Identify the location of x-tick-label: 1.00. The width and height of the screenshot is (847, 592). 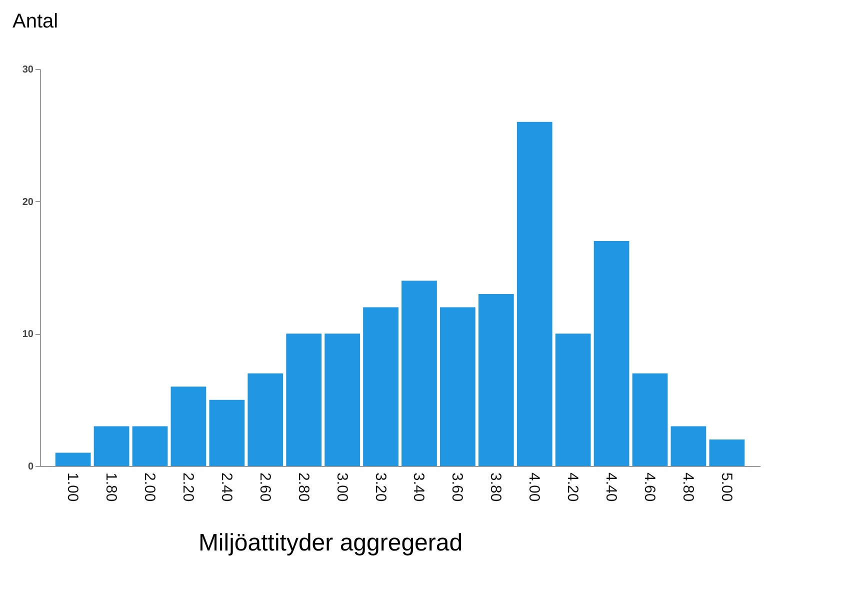
(73, 487).